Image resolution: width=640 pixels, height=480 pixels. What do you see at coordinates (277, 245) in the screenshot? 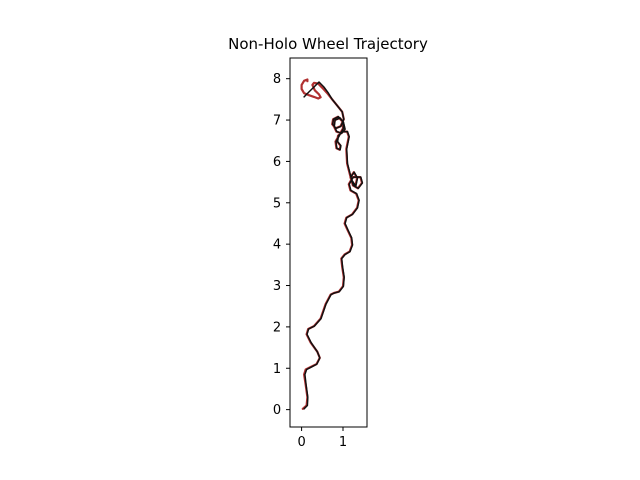
I see `y-tick-label: 4` at bounding box center [277, 245].